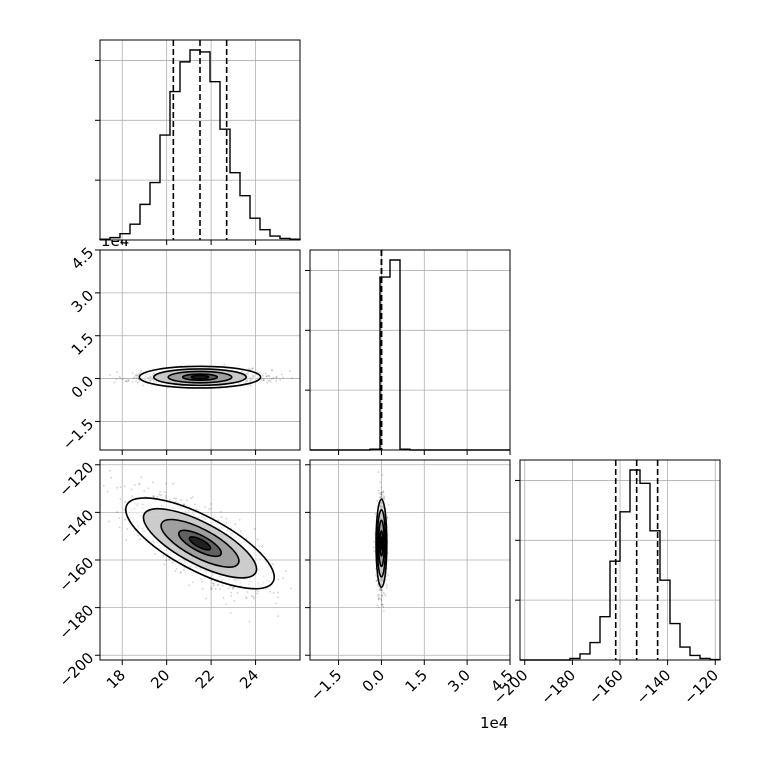 Image resolution: width=760 pixels, height=760 pixels. I want to click on x-tick-label-2: 1.5, so click(417, 681).